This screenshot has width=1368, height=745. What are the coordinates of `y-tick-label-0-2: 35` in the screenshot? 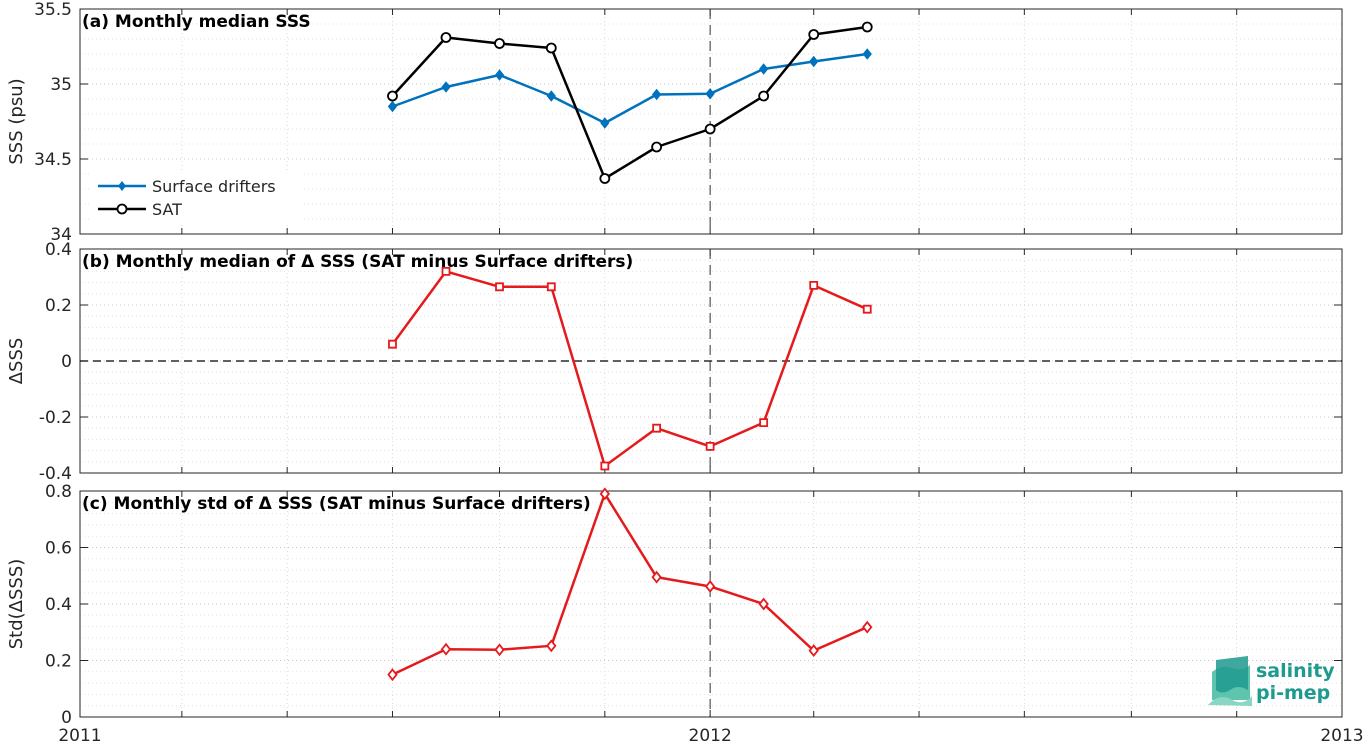 It's located at (61, 85).